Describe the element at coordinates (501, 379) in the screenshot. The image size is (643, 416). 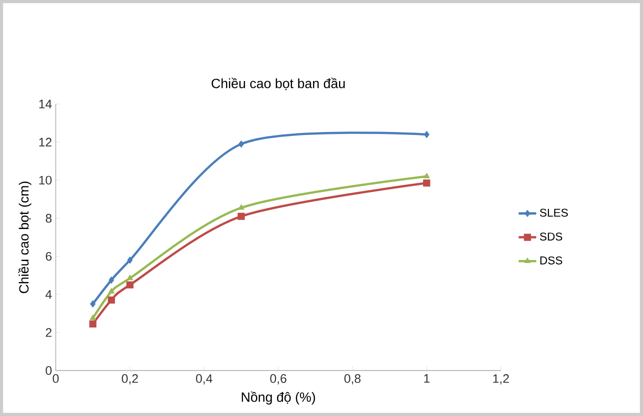
I see `x-tick-label: 1,2` at that location.